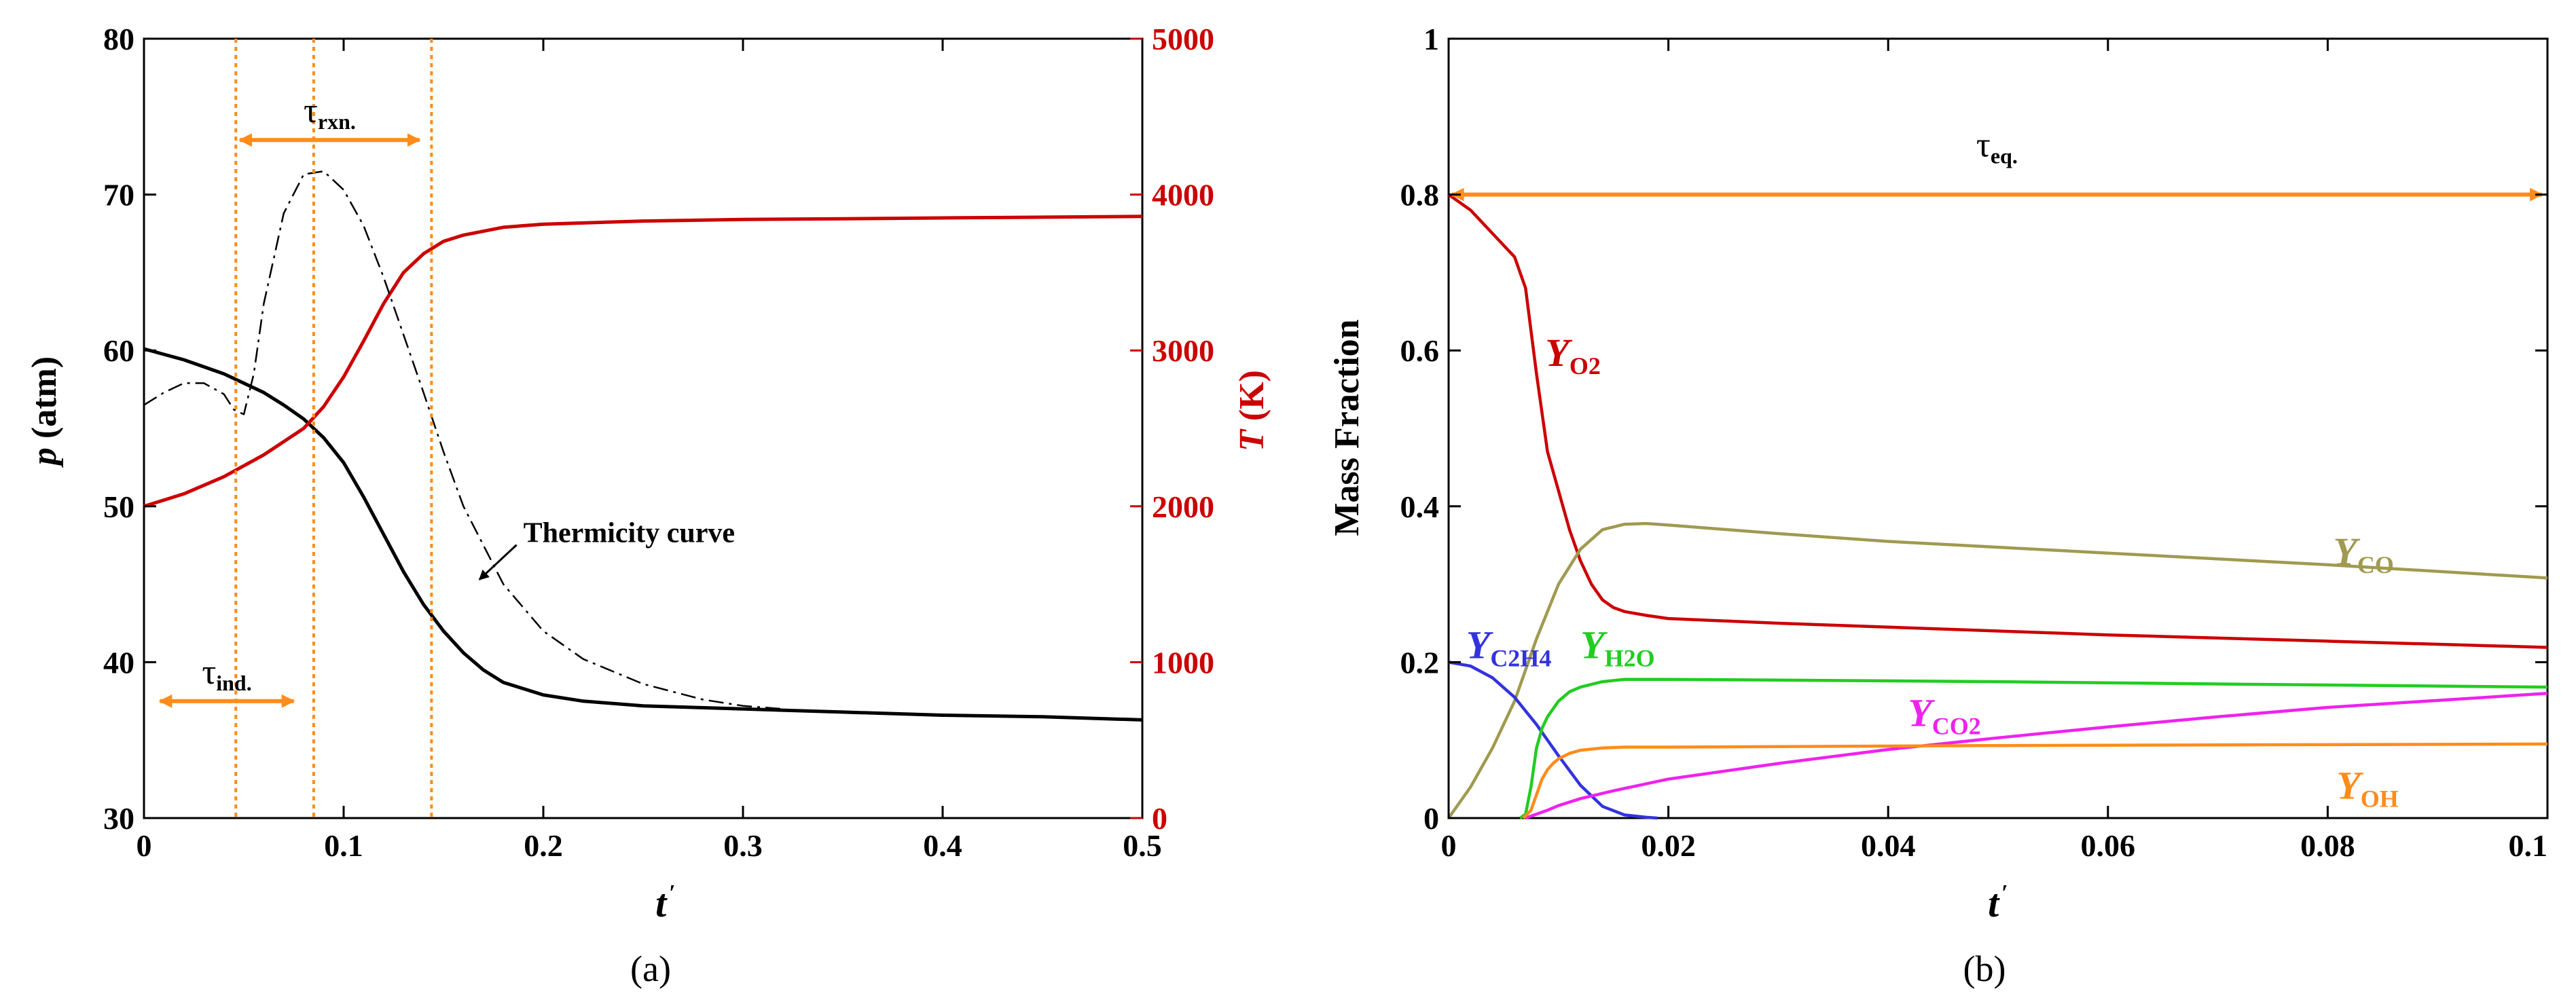 This screenshot has height=1000, width=2576. I want to click on series-line-pressure-p, so click(643, 535).